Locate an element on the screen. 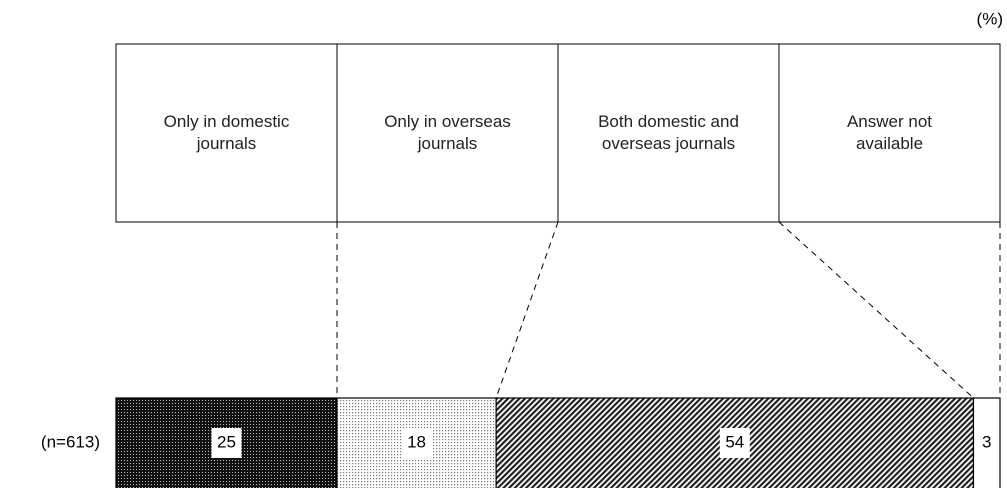 The height and width of the screenshot is (488, 1007). value-label: 18 is located at coordinates (416, 441).